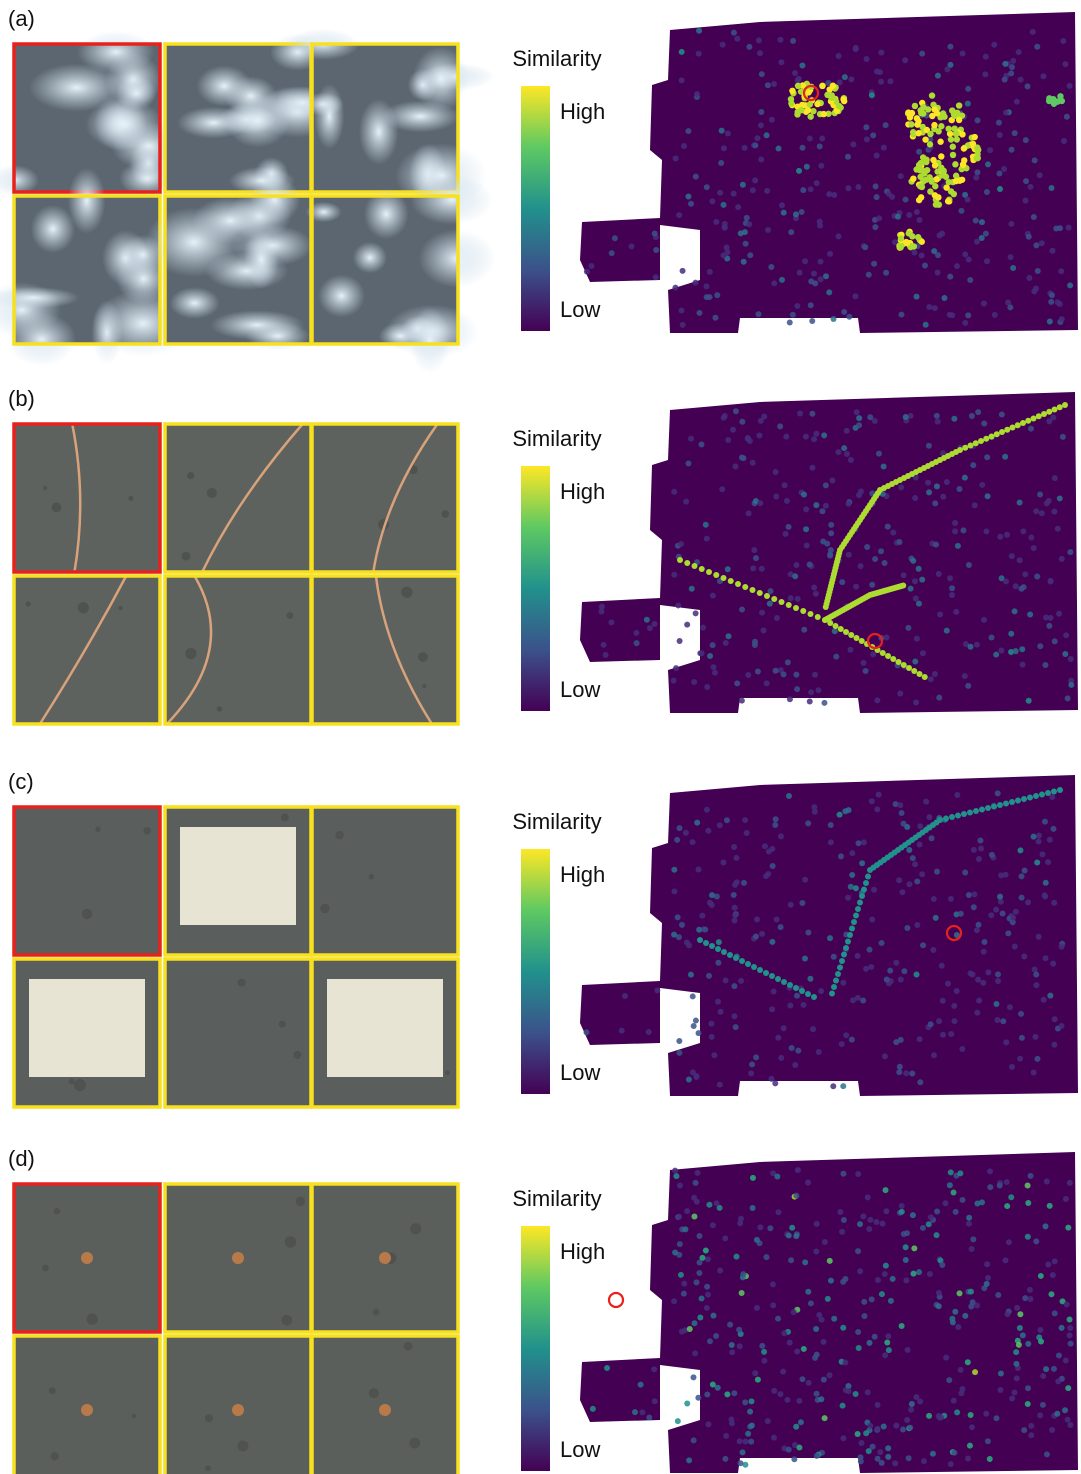 The height and width of the screenshot is (1474, 1081). I want to click on image-tile, so click(385, 881).